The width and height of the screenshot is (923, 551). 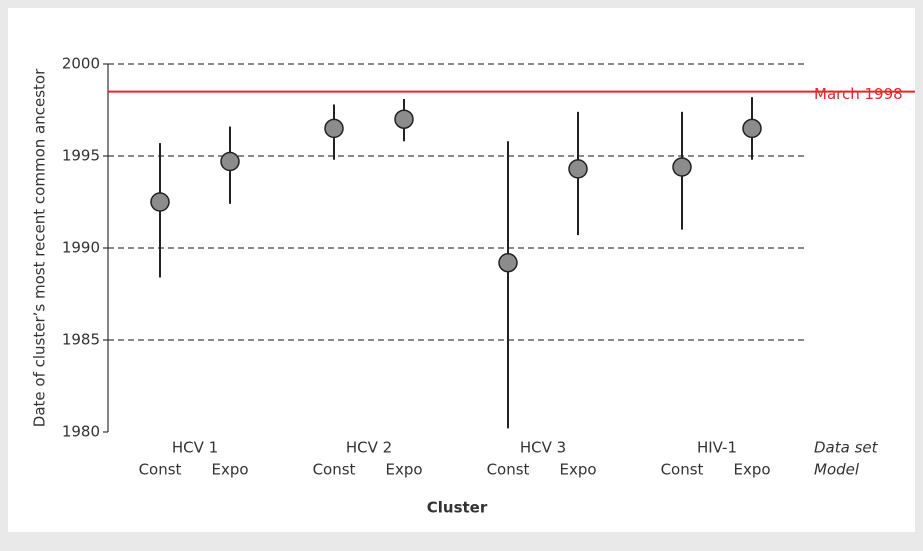 I want to click on row-label: Model, so click(x=837, y=470).